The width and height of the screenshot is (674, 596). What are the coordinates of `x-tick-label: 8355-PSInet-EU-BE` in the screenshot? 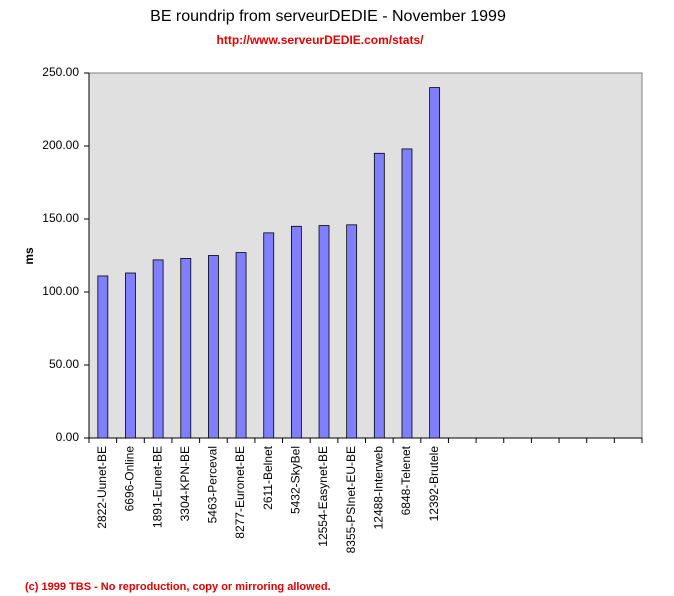 It's located at (351, 499).